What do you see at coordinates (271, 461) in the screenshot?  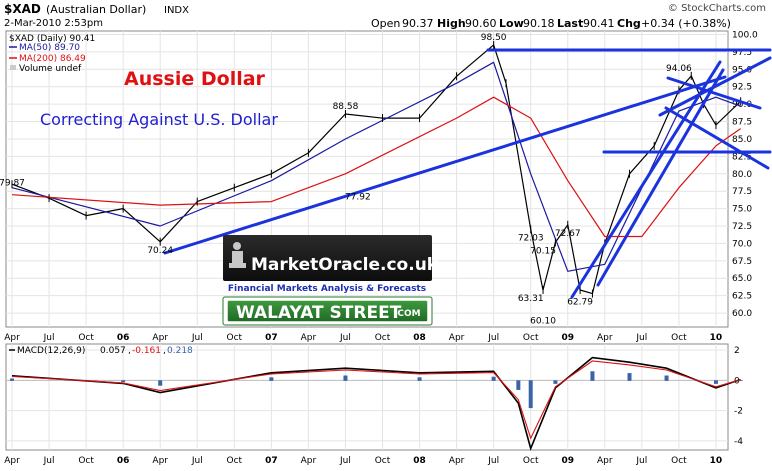 I see `x-tick-bottom: 07` at bounding box center [271, 461].